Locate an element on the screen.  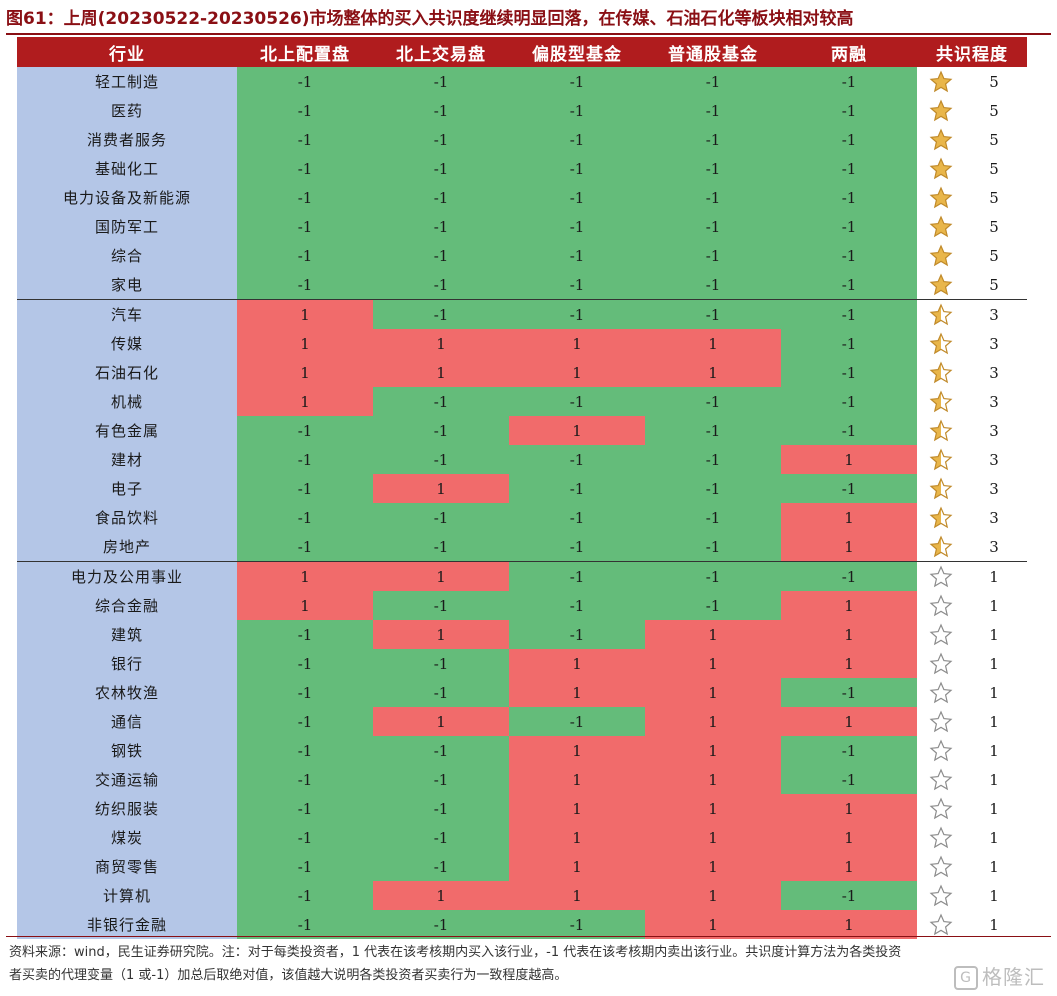
table-row: 煤炭 -1 -1 1 1 1 1 is located at coordinates (522, 837).